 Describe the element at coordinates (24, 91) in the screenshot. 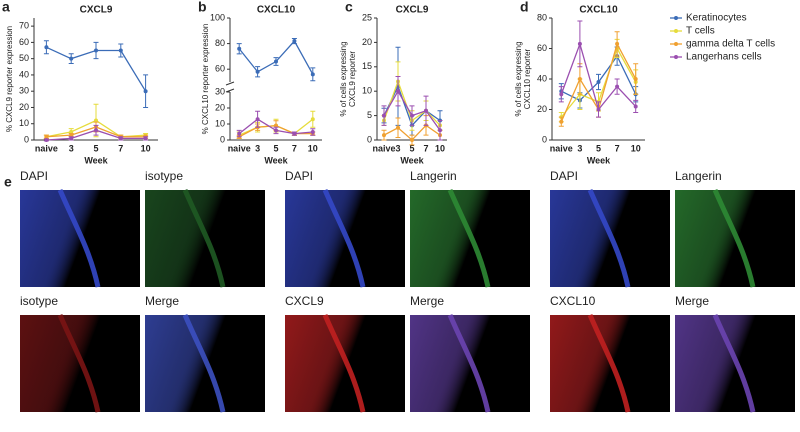

I see `y-tick-label: 30` at that location.